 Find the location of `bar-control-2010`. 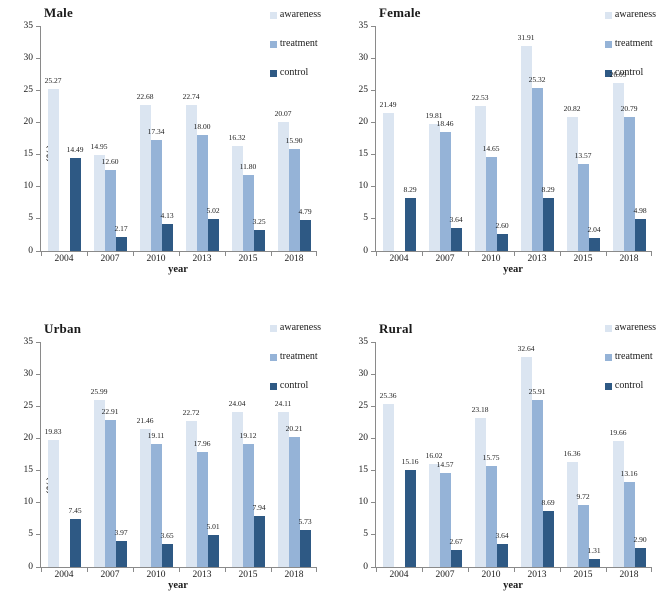

bar-control-2010 is located at coordinates (502, 555).